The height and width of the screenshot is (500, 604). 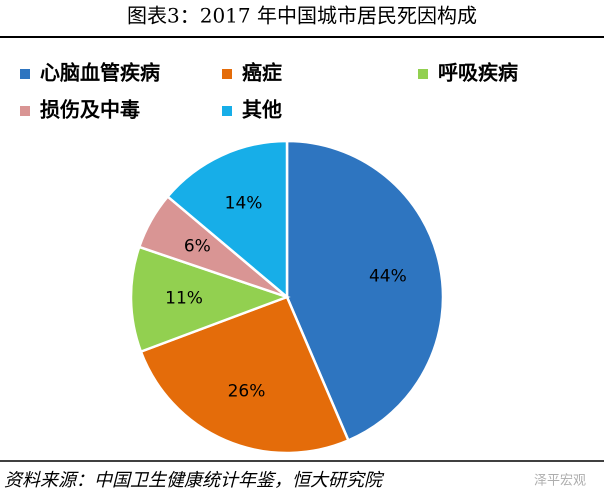 I want to click on legend-label: 心脑血管疾病, so click(x=100, y=73).